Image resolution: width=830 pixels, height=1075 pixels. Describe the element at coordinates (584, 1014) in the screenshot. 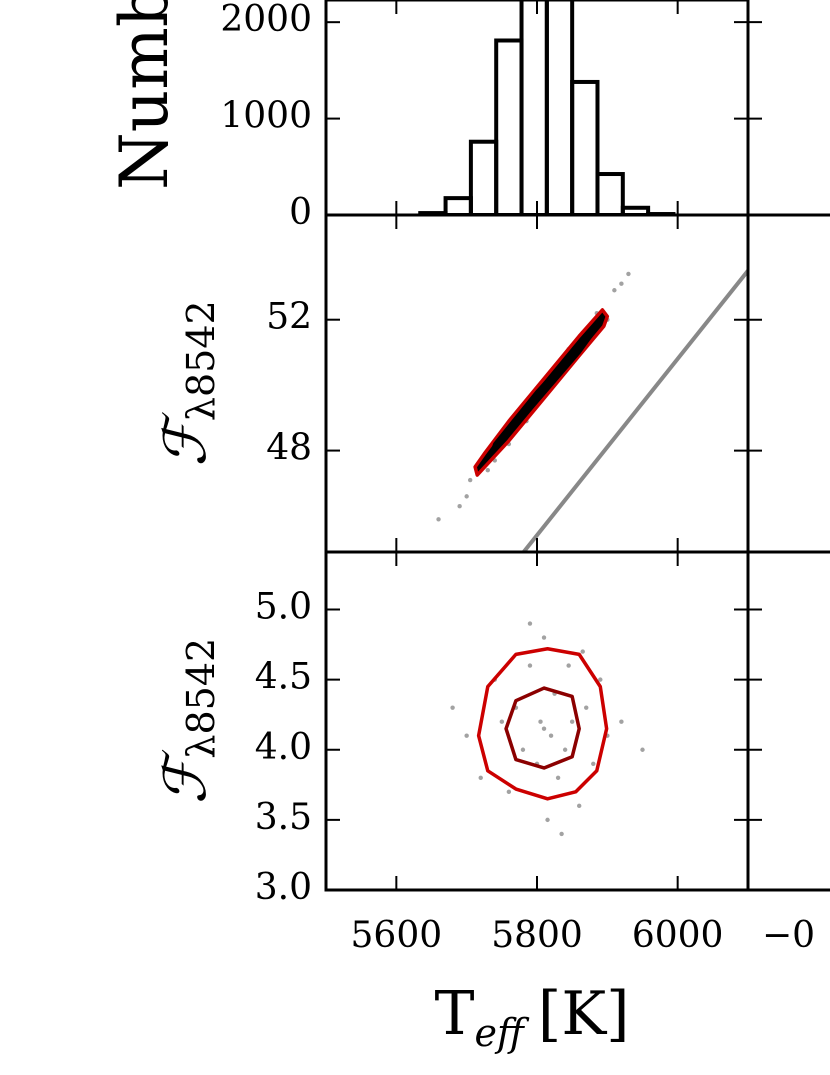

I see `x-axis-label-unit: [K]` at that location.